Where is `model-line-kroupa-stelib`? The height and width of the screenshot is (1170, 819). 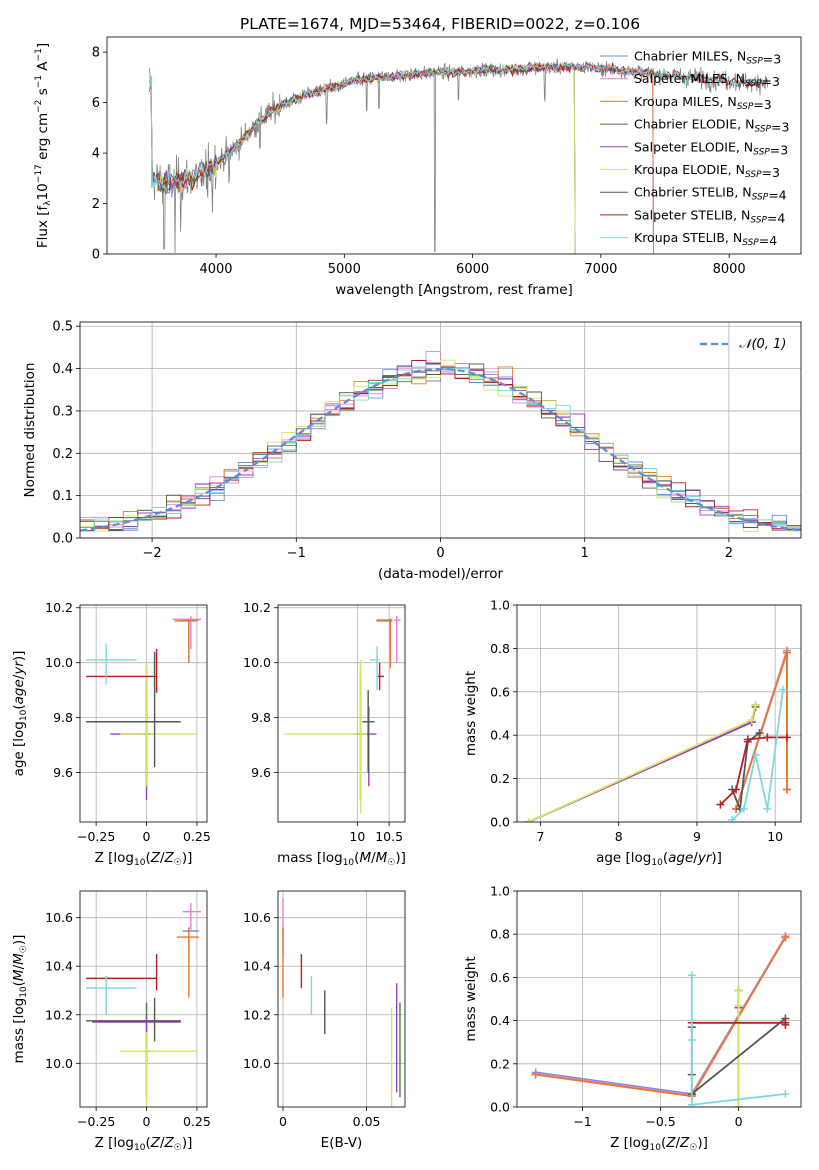
model-line-kroupa-stelib is located at coordinates (457, 127).